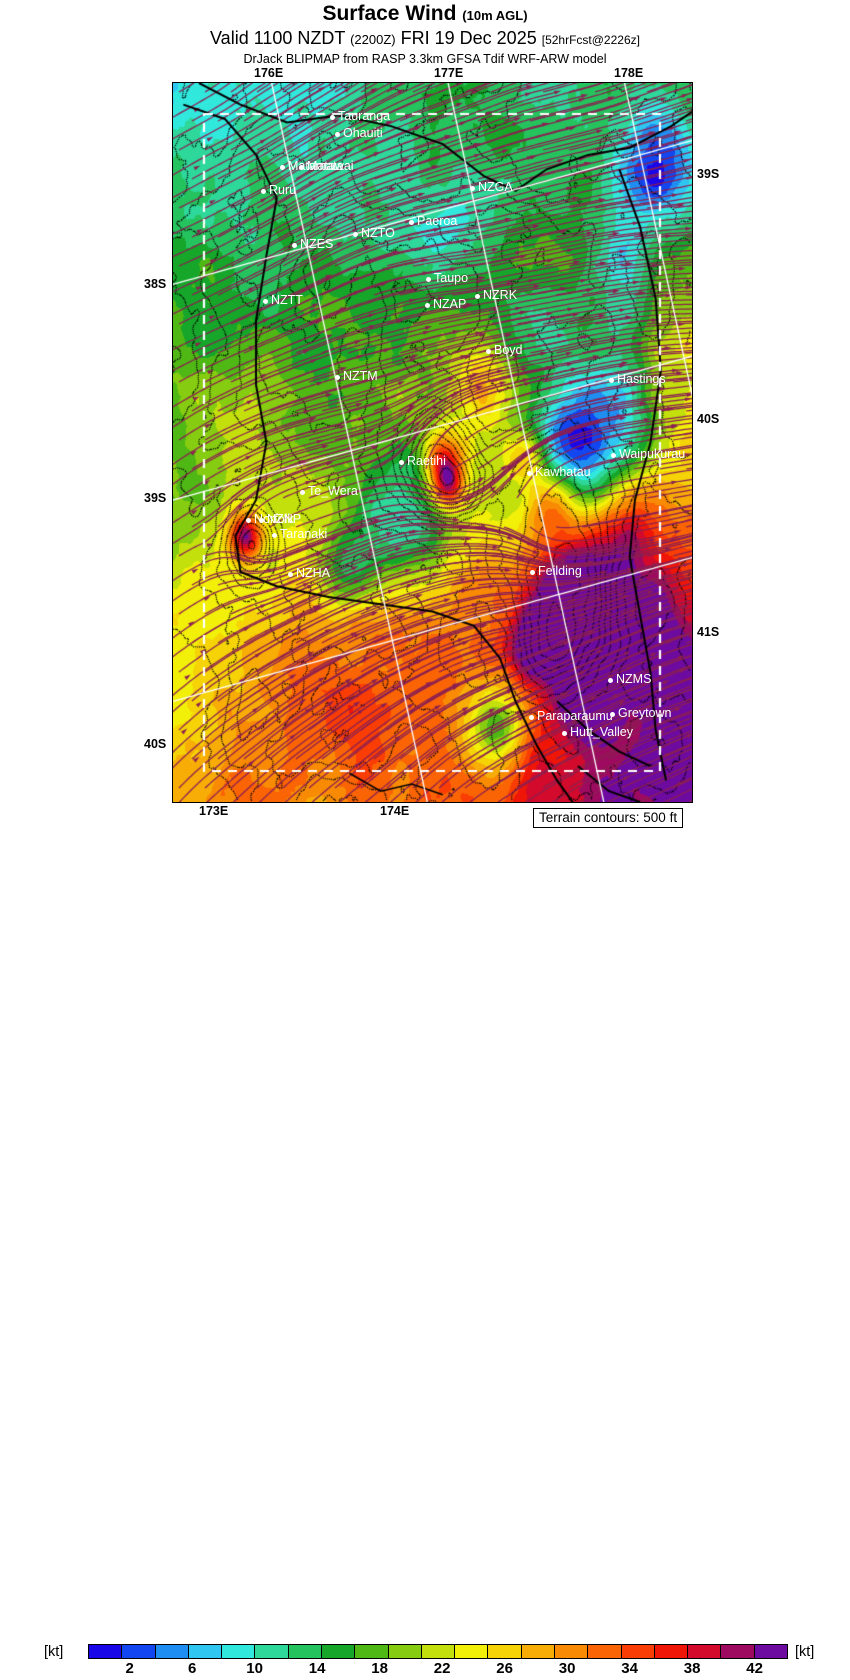 This screenshot has width=850, height=1680. I want to click on station-label: NZHA, so click(313, 573).